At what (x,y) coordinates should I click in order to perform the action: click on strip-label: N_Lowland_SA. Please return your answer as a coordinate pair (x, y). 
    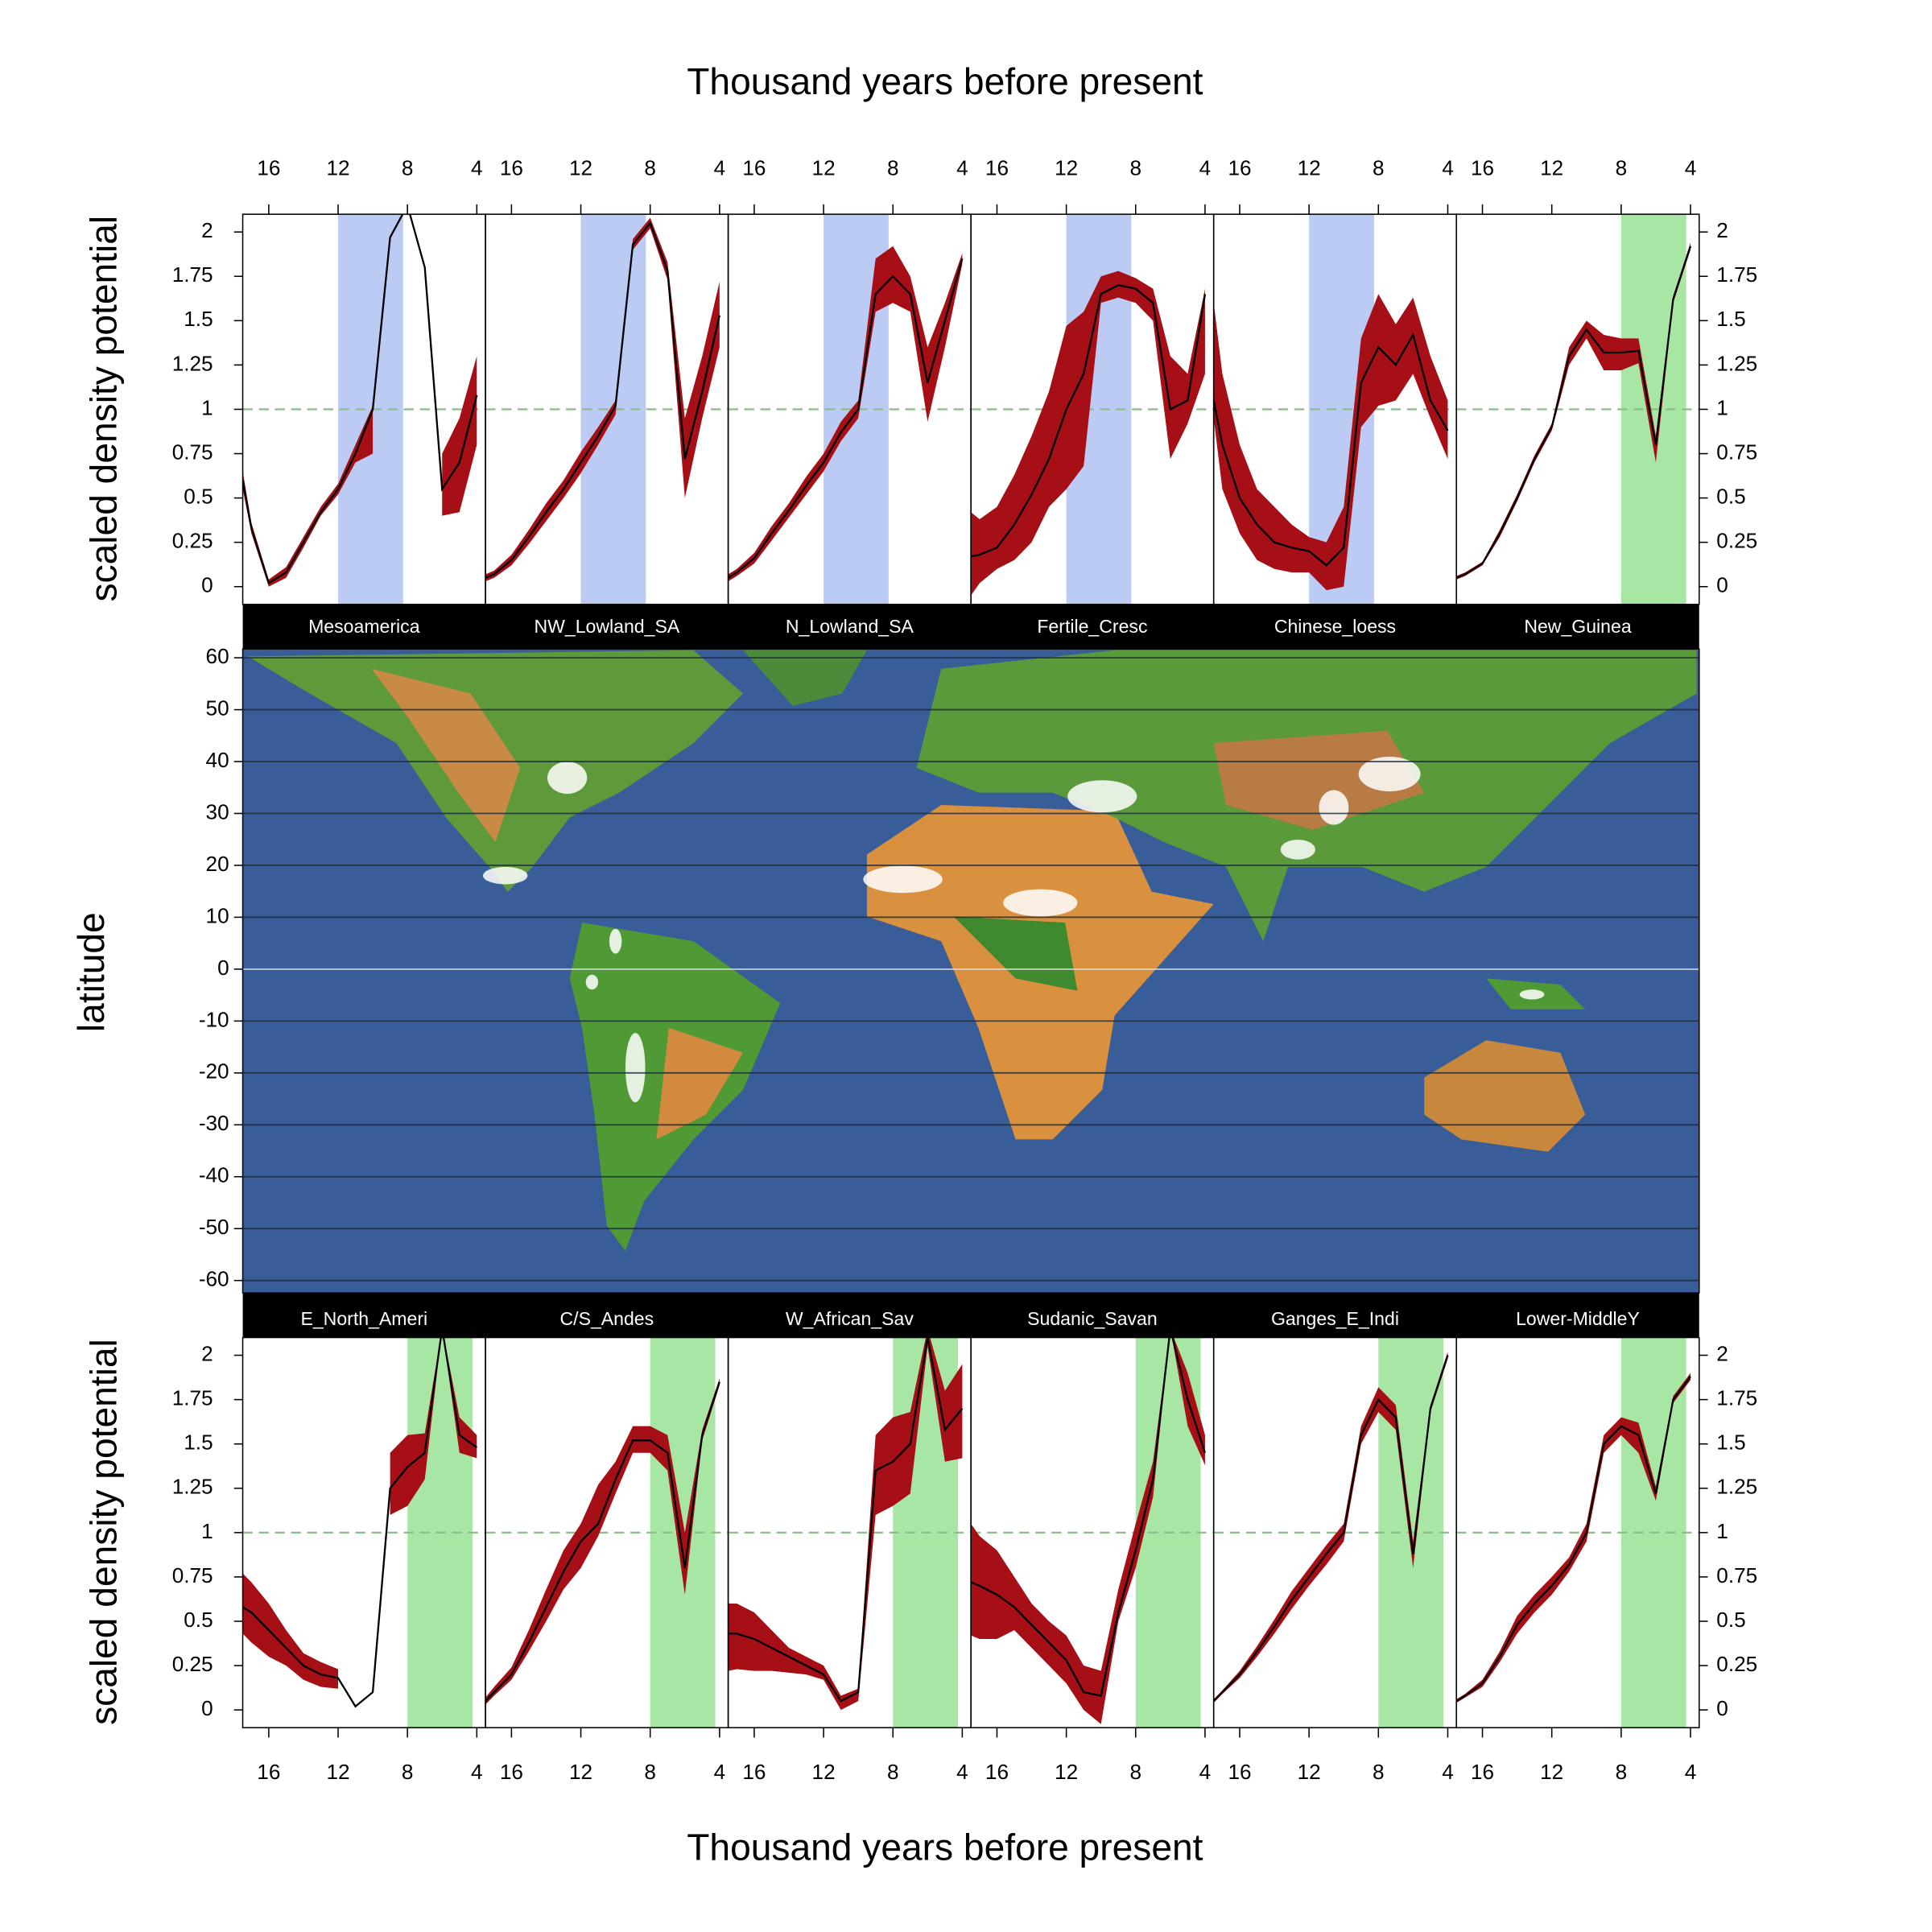
    Looking at the image, I should click on (850, 626).